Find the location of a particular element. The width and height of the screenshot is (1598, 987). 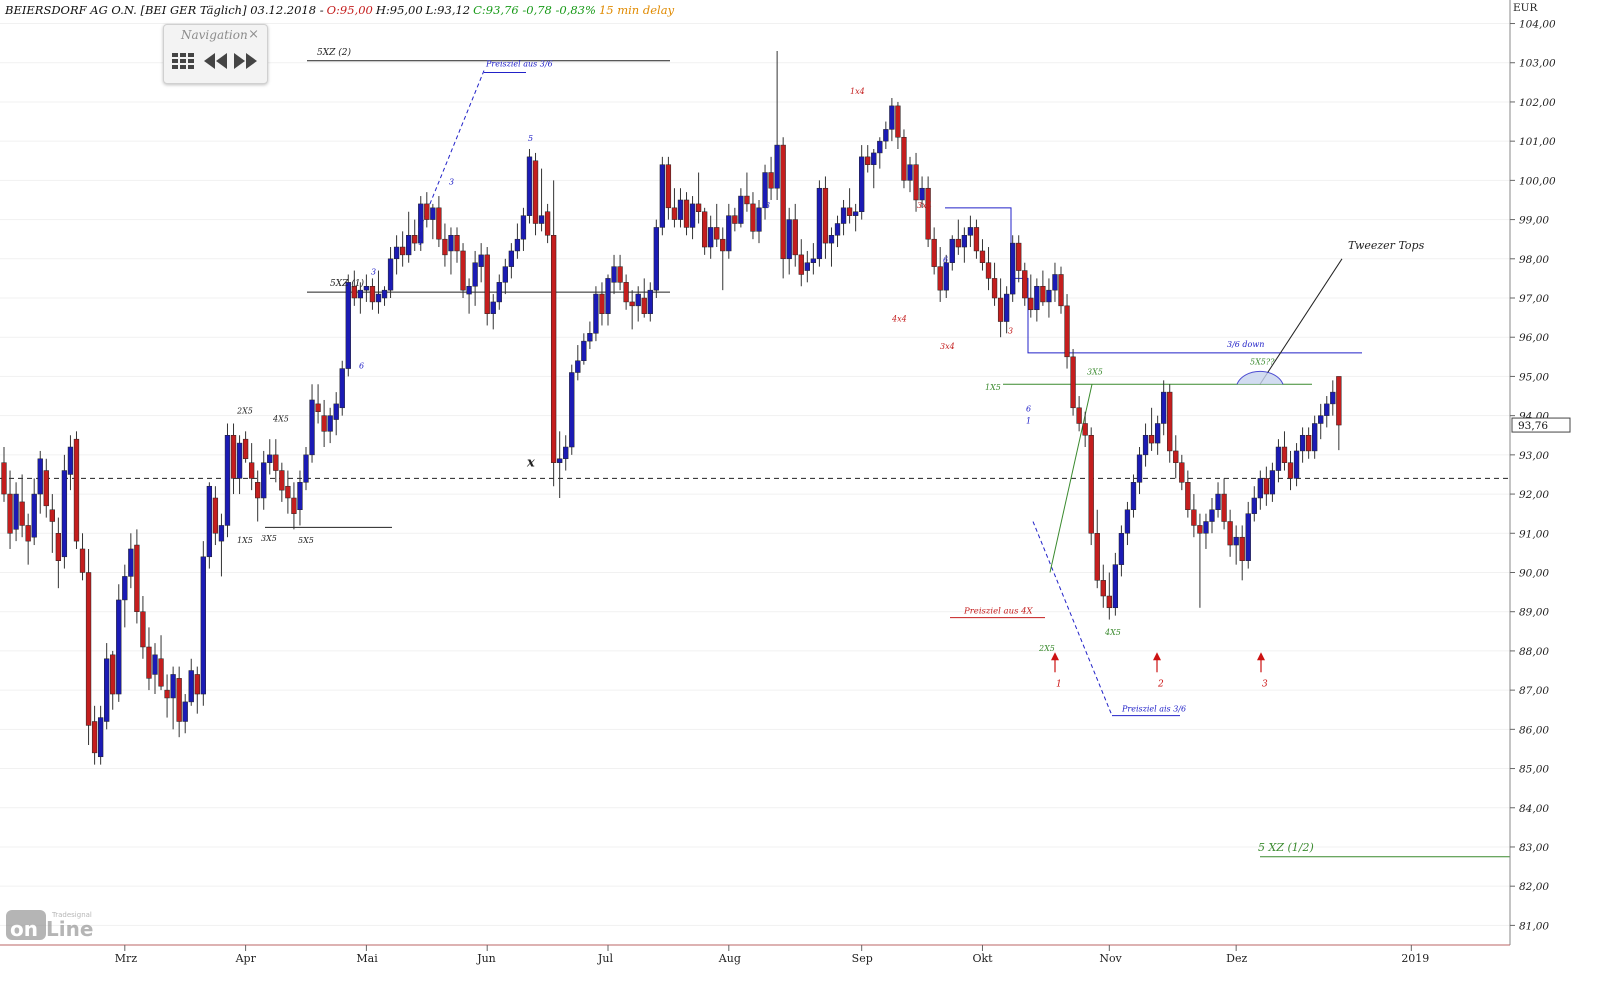

close-icon: × is located at coordinates (253, 34).